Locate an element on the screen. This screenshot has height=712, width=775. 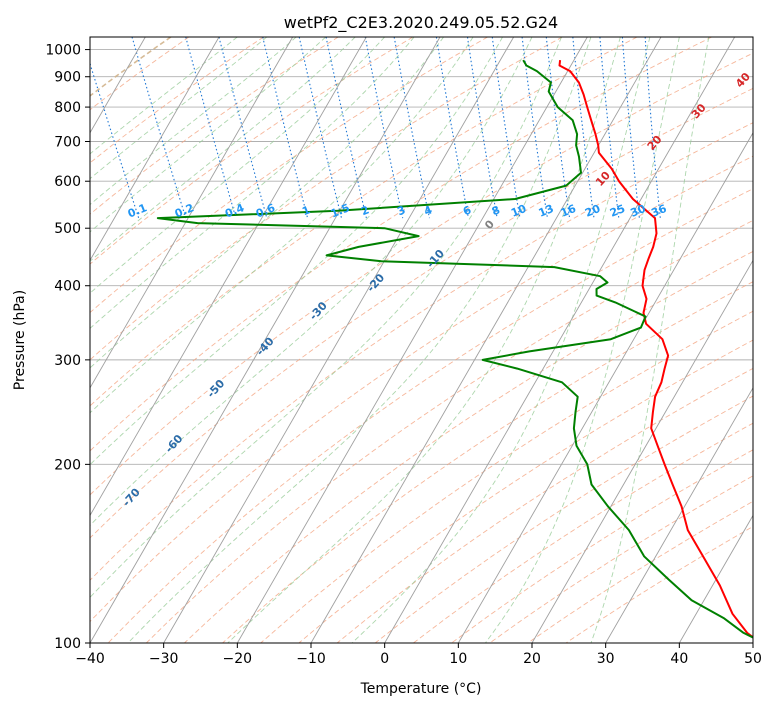
x-tick-label: −10 is located at coordinates (311, 659).